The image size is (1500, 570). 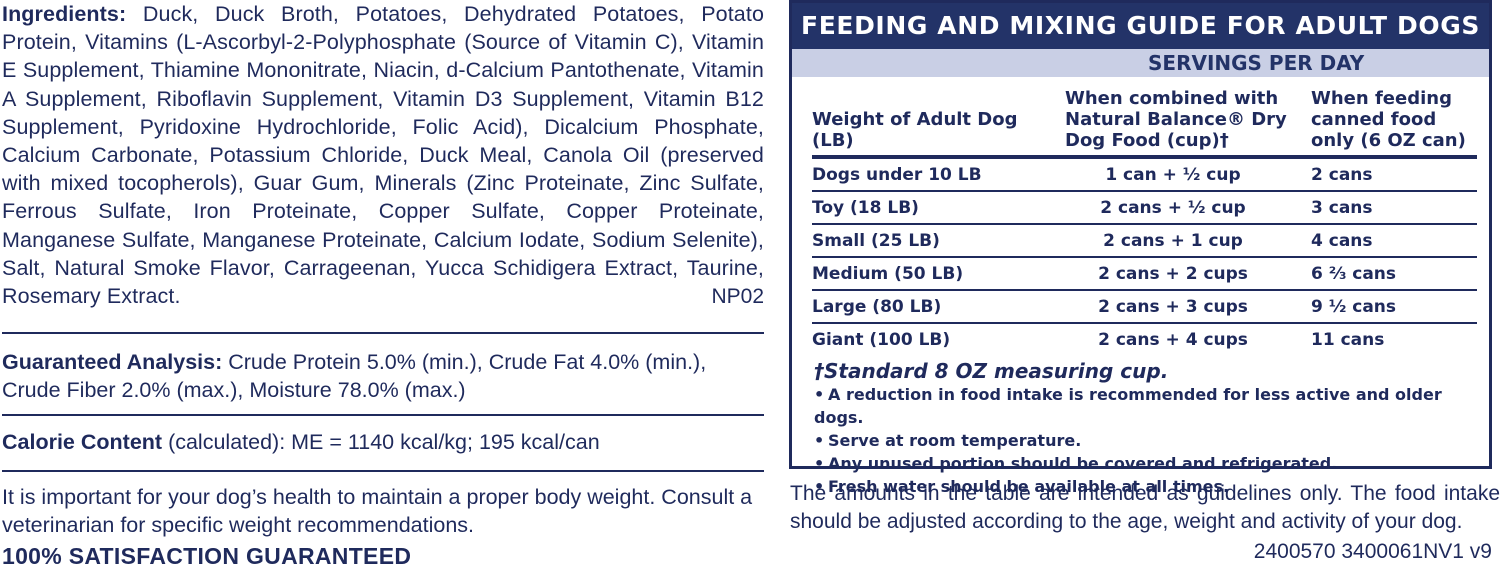 What do you see at coordinates (64, 14) in the screenshot?
I see `ingredients-label: Ingredients:` at bounding box center [64, 14].